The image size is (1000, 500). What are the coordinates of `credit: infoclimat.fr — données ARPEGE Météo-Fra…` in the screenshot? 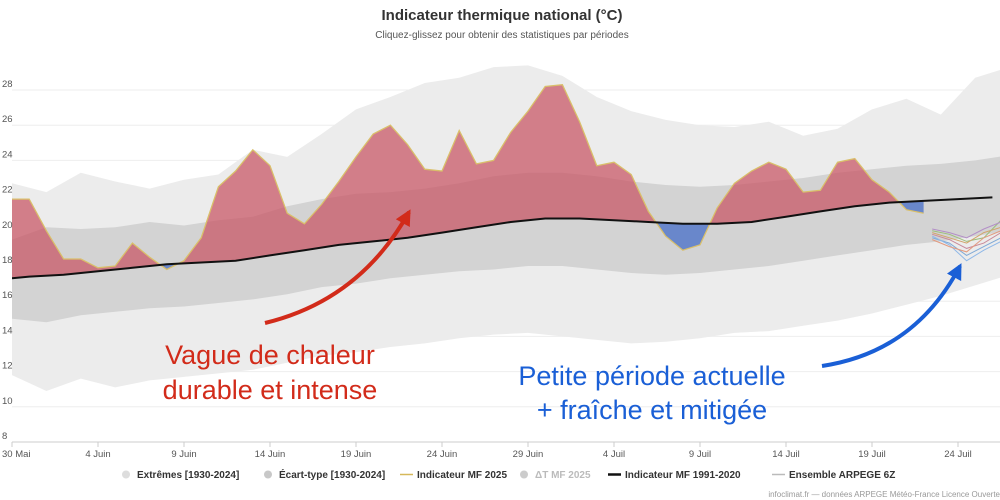 It's located at (884, 494).